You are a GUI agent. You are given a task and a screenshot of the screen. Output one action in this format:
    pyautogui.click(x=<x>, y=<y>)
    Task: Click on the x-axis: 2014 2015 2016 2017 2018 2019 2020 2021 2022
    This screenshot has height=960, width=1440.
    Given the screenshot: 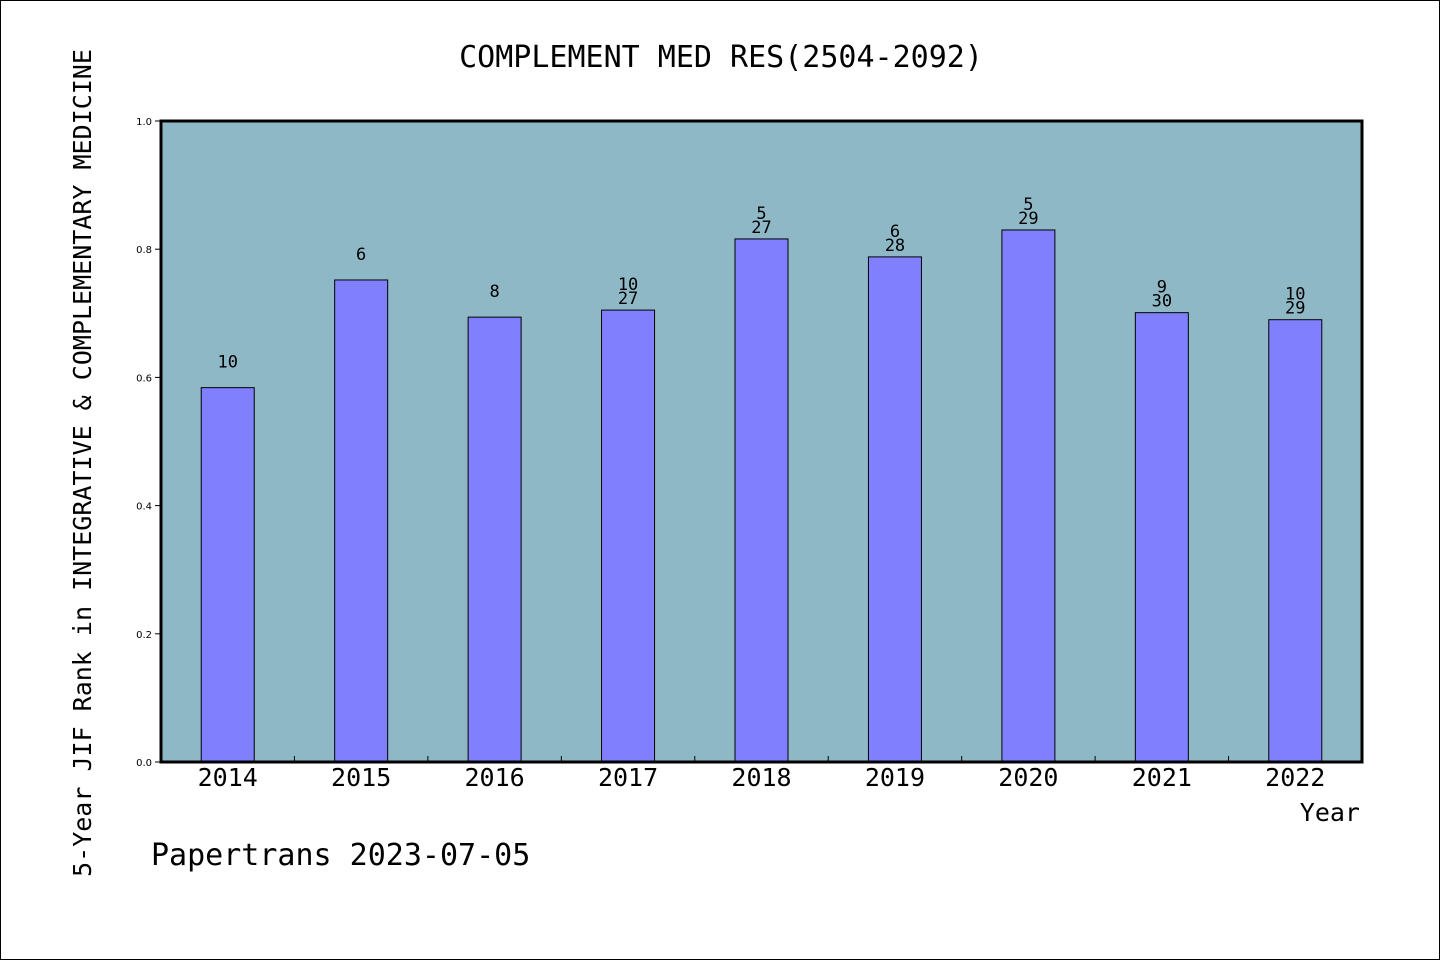 What is the action you would take?
    pyautogui.click(x=761, y=774)
    